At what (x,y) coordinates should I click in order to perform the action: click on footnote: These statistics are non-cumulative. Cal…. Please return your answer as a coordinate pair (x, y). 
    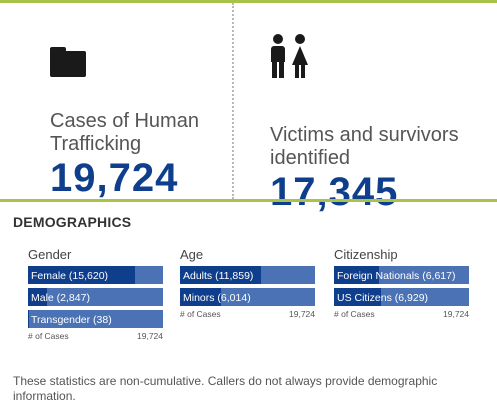
    Looking at the image, I should click on (225, 388).